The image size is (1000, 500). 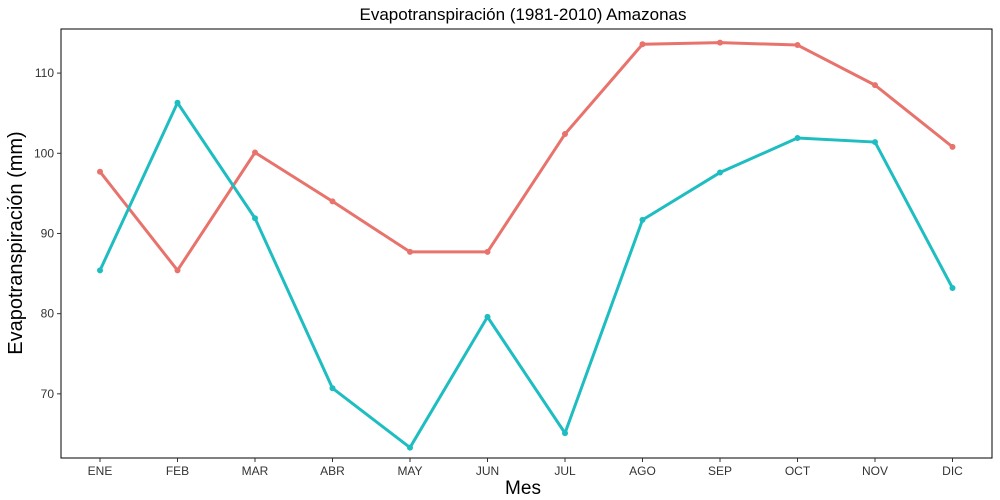 I want to click on x-tick-label: DIC, so click(x=952, y=471).